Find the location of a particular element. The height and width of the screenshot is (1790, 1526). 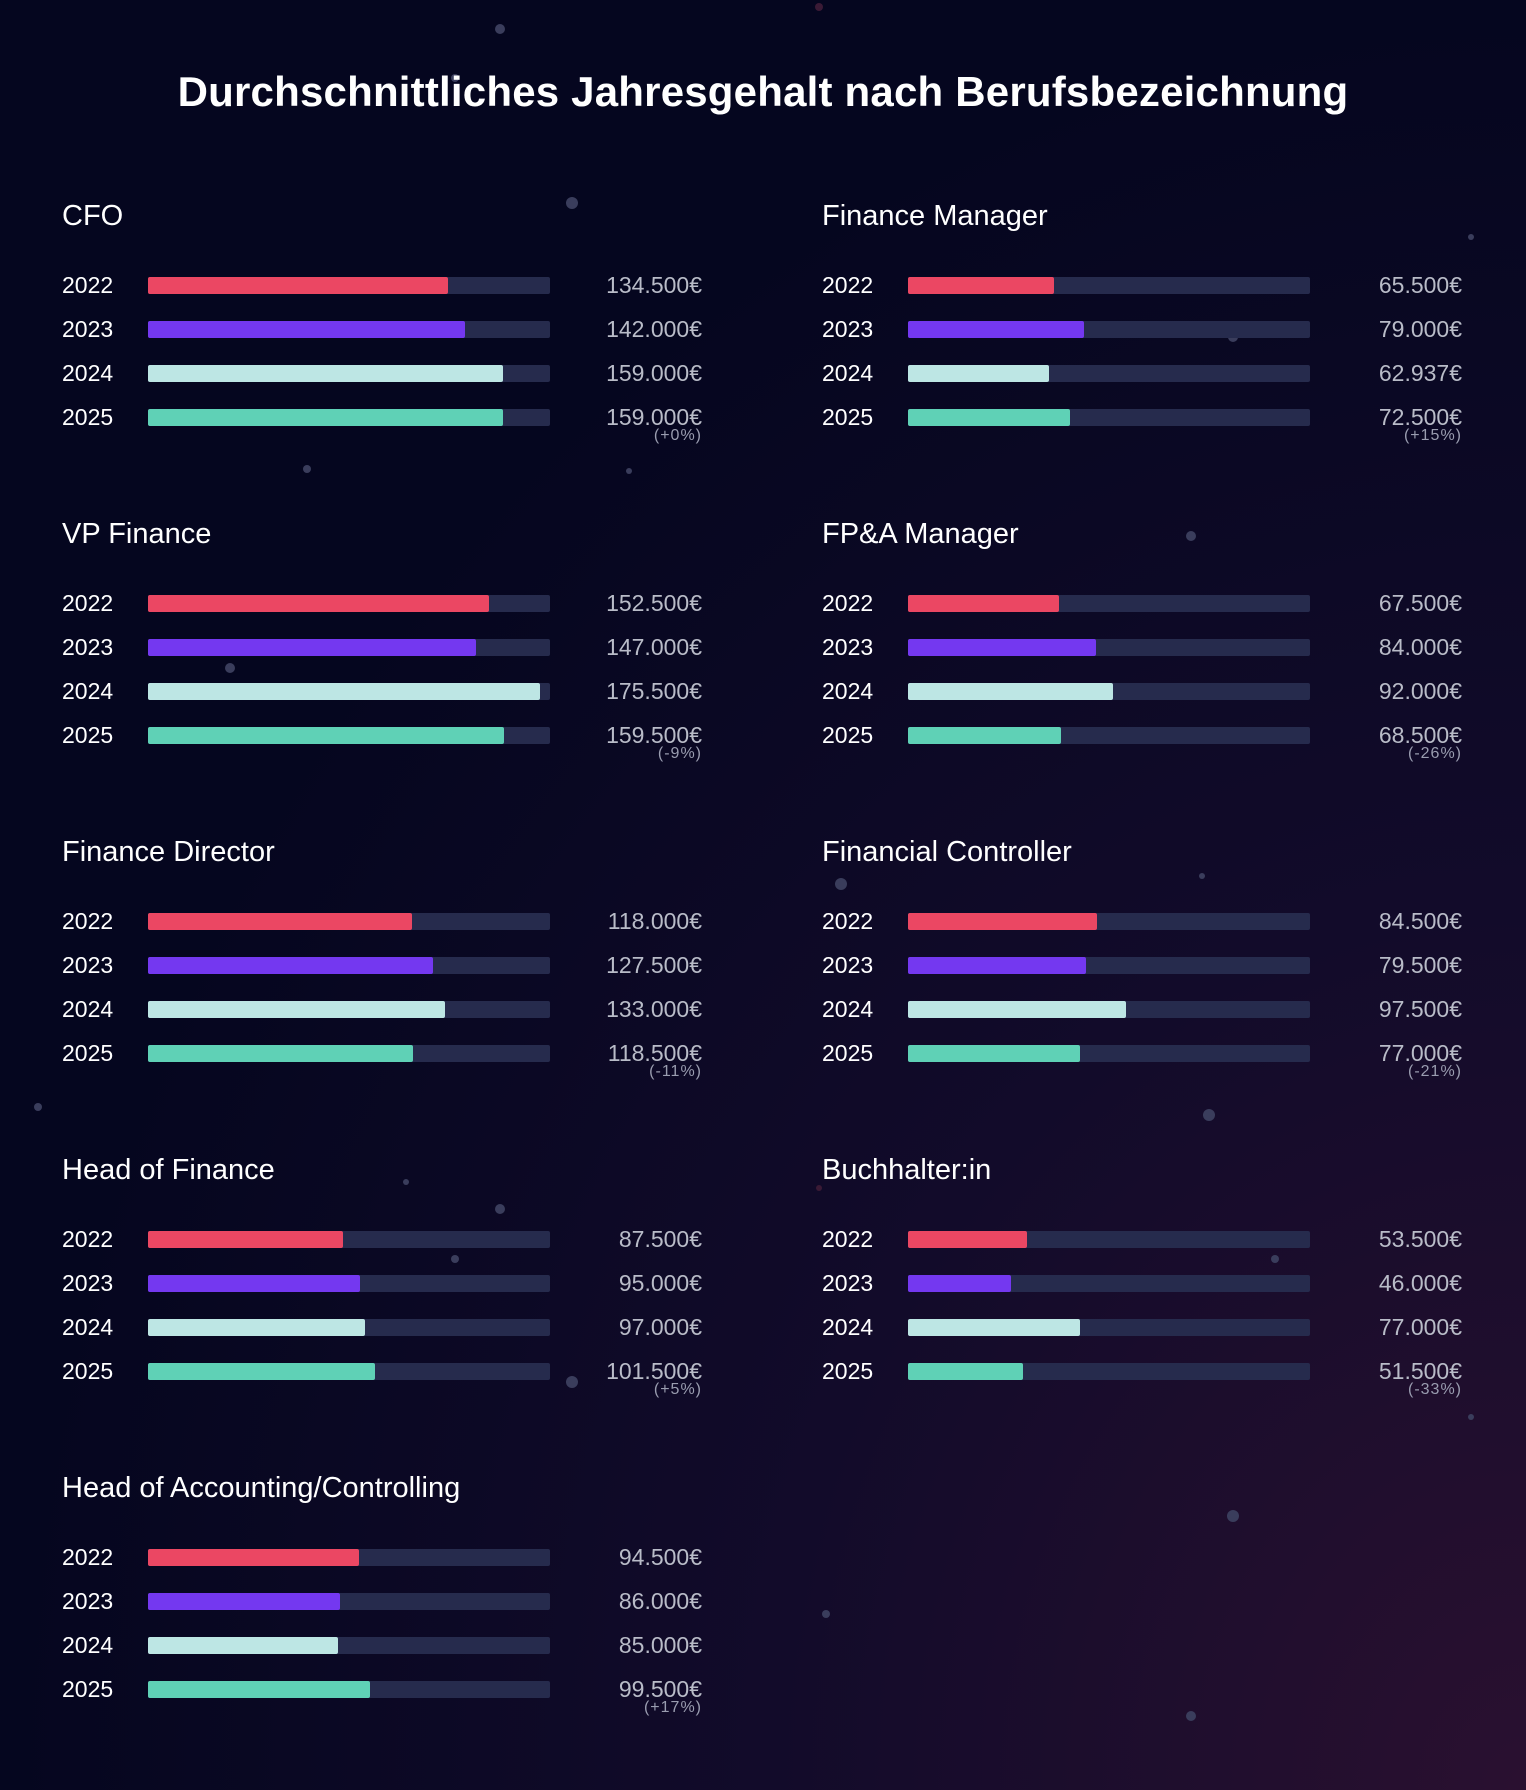

chart-title: Financial Controller is located at coordinates (947, 852).